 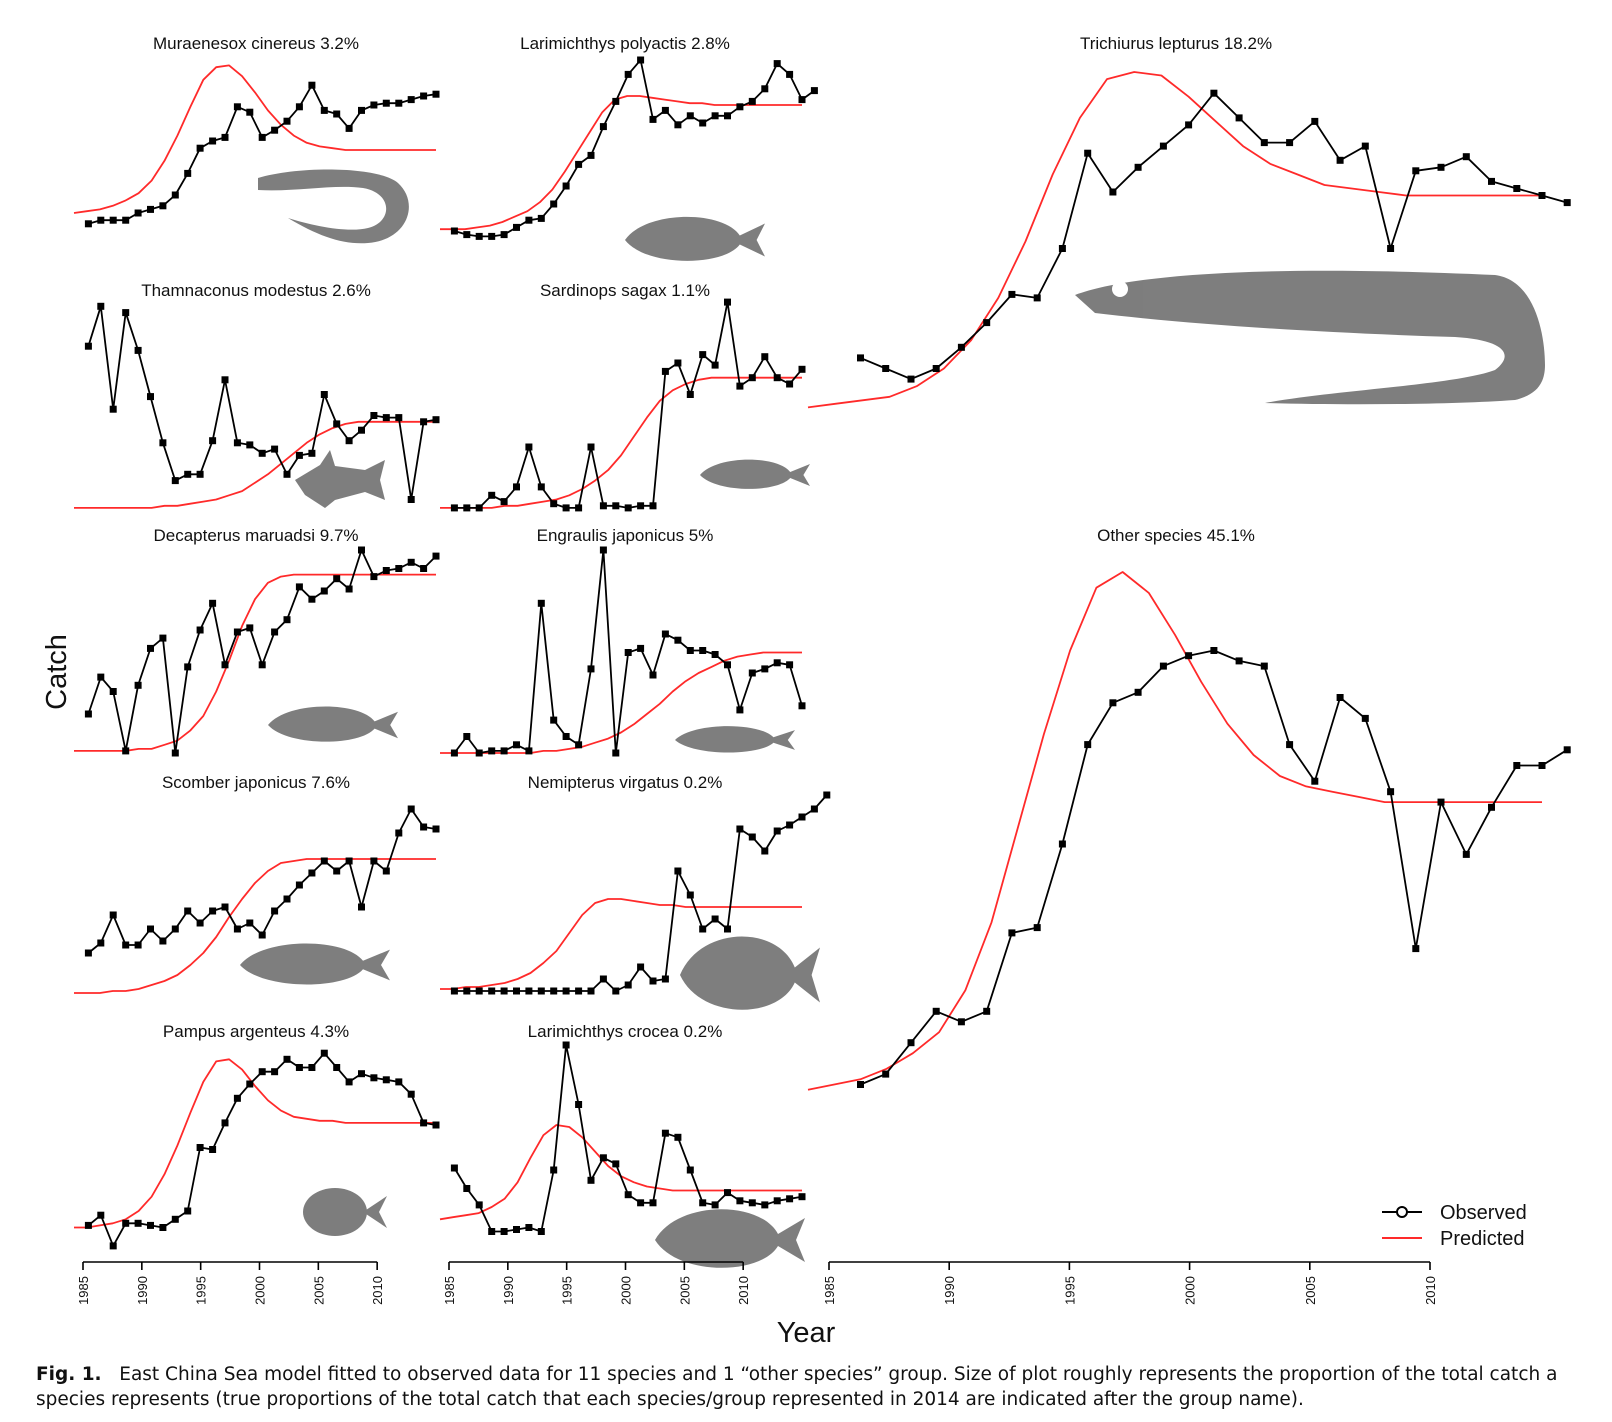 What do you see at coordinates (262, 403) in the screenshot?
I see `observed-series` at bounding box center [262, 403].